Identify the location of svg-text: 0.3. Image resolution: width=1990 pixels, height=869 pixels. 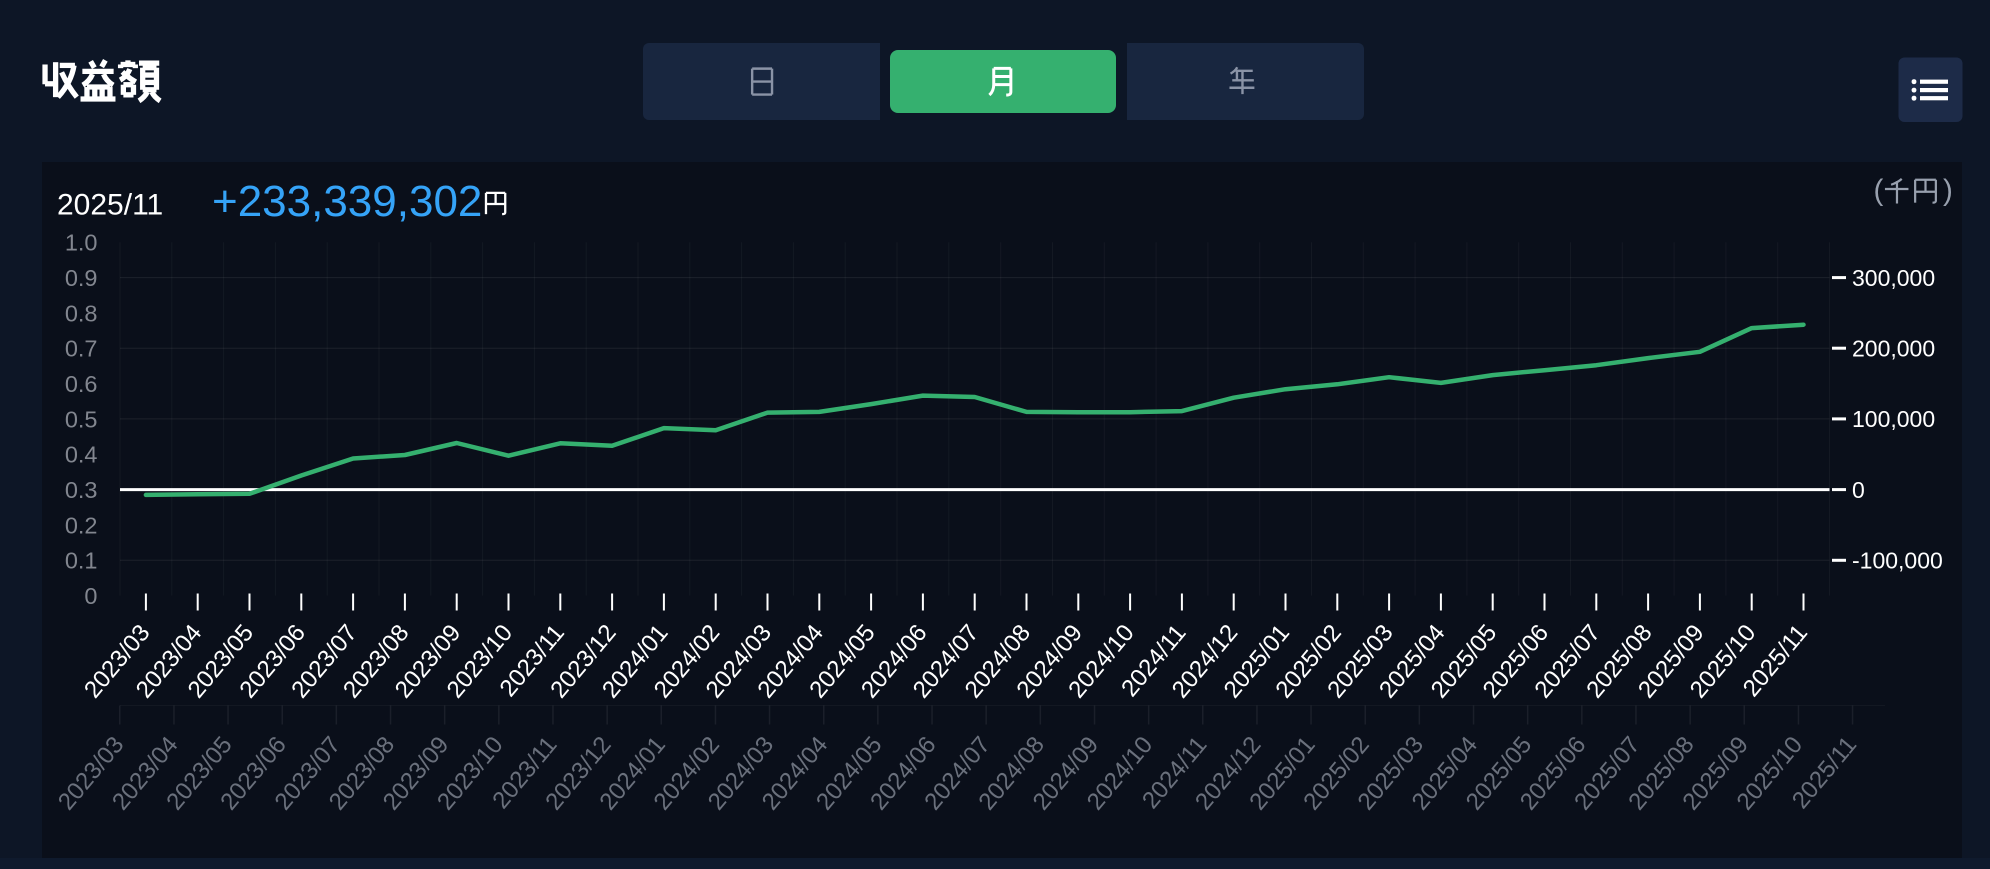
(81, 490).